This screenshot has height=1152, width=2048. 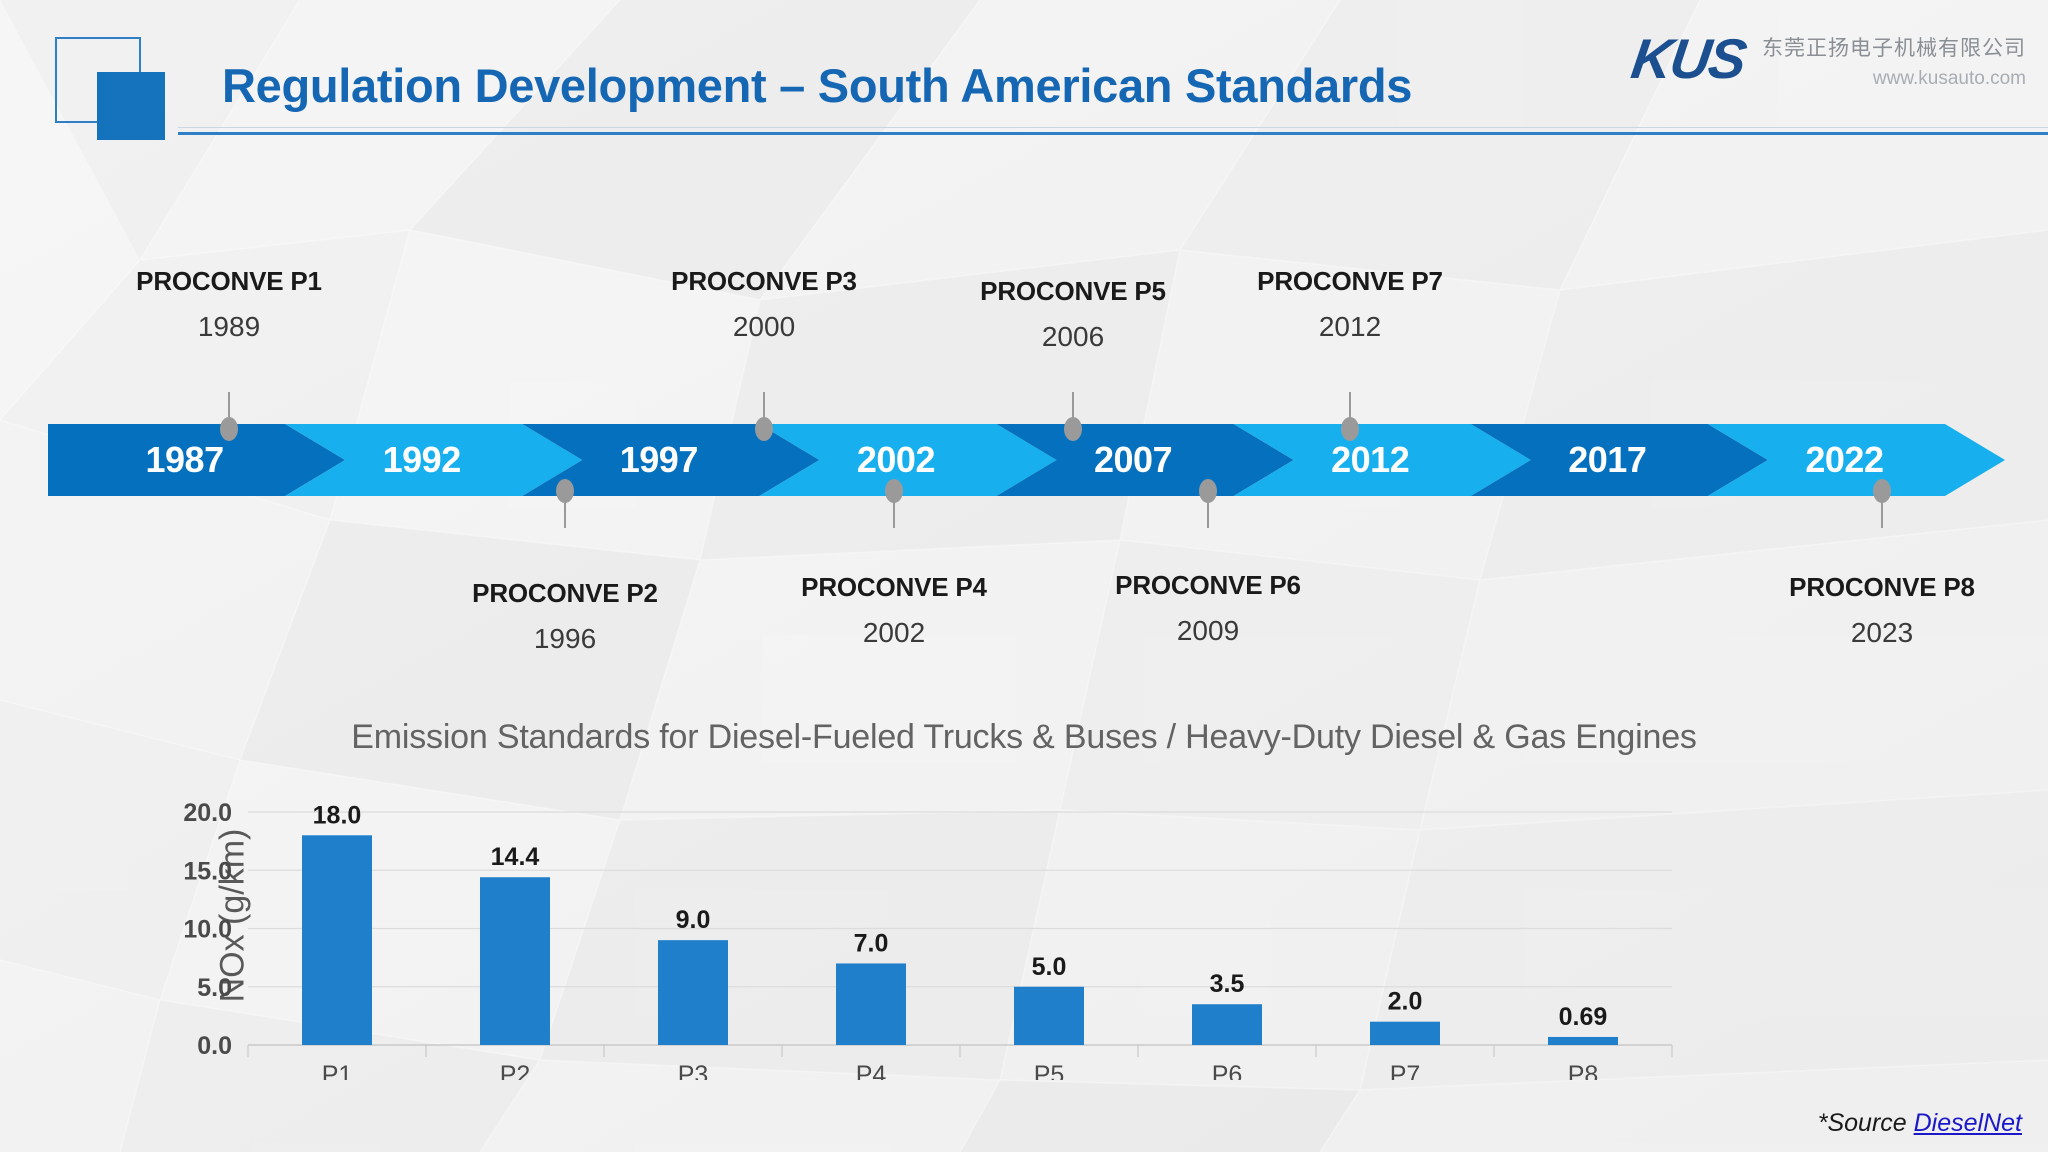 I want to click on timeline-marker-name: PROCONVE P8, so click(x=1882, y=587).